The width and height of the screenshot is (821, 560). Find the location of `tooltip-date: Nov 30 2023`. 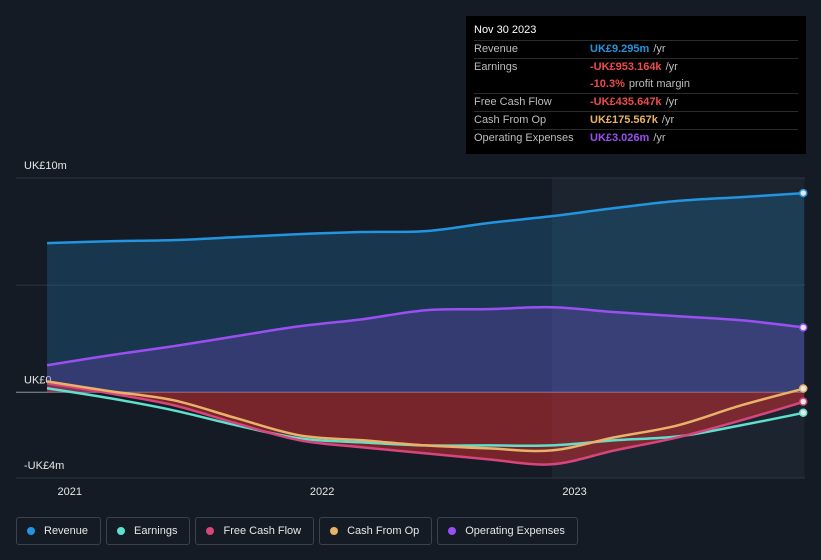

tooltip-date: Nov 30 2023 is located at coordinates (505, 30).